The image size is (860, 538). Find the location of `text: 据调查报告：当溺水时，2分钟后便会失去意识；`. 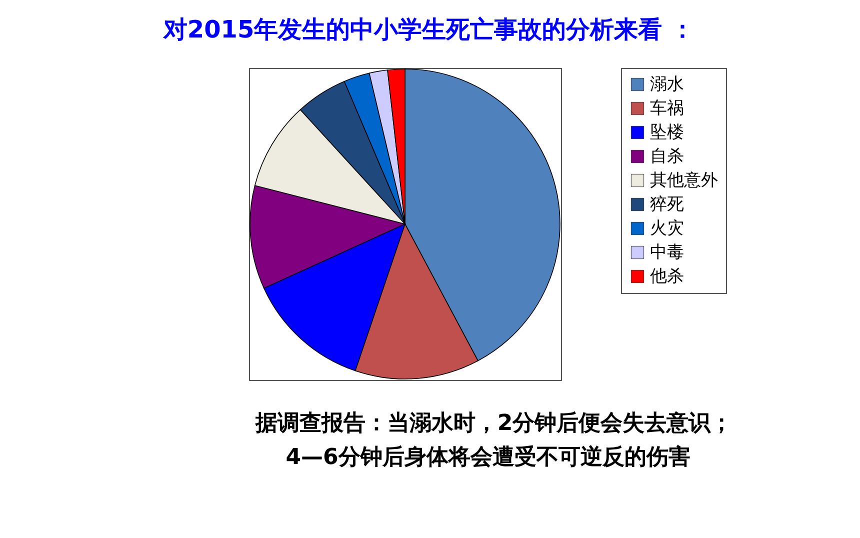

text: 据调查报告：当溺水时，2分钟后便会失去意识； is located at coordinates (493, 423).